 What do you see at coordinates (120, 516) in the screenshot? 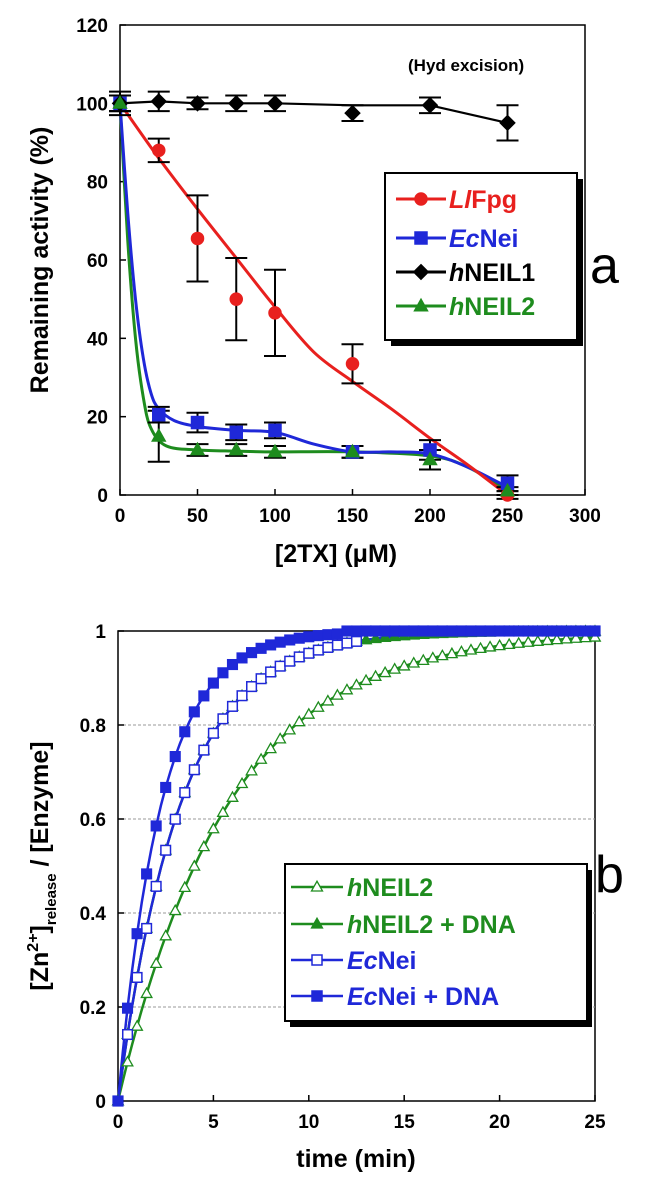
I see `x-tick-label: 0` at bounding box center [120, 516].